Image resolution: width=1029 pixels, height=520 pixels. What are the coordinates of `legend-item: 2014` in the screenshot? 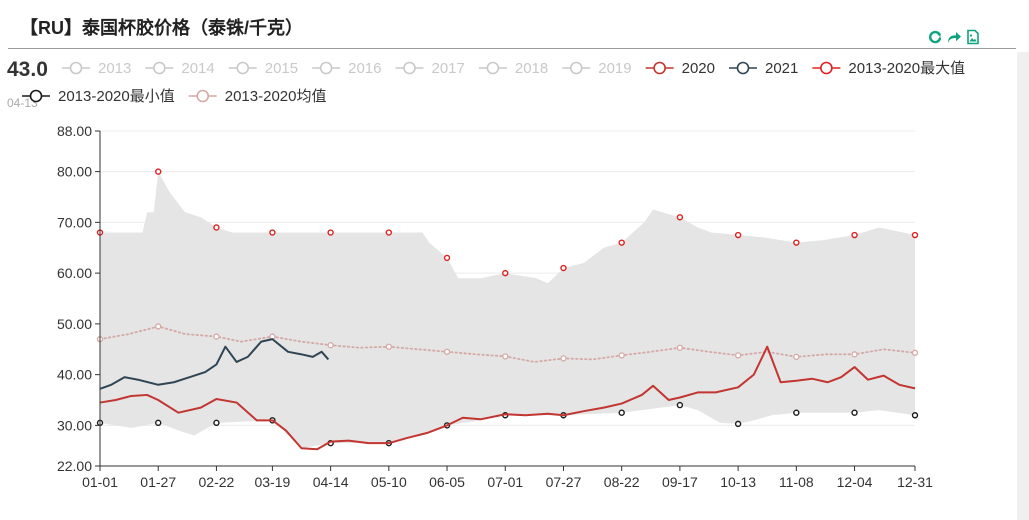 It's located at (180, 68).